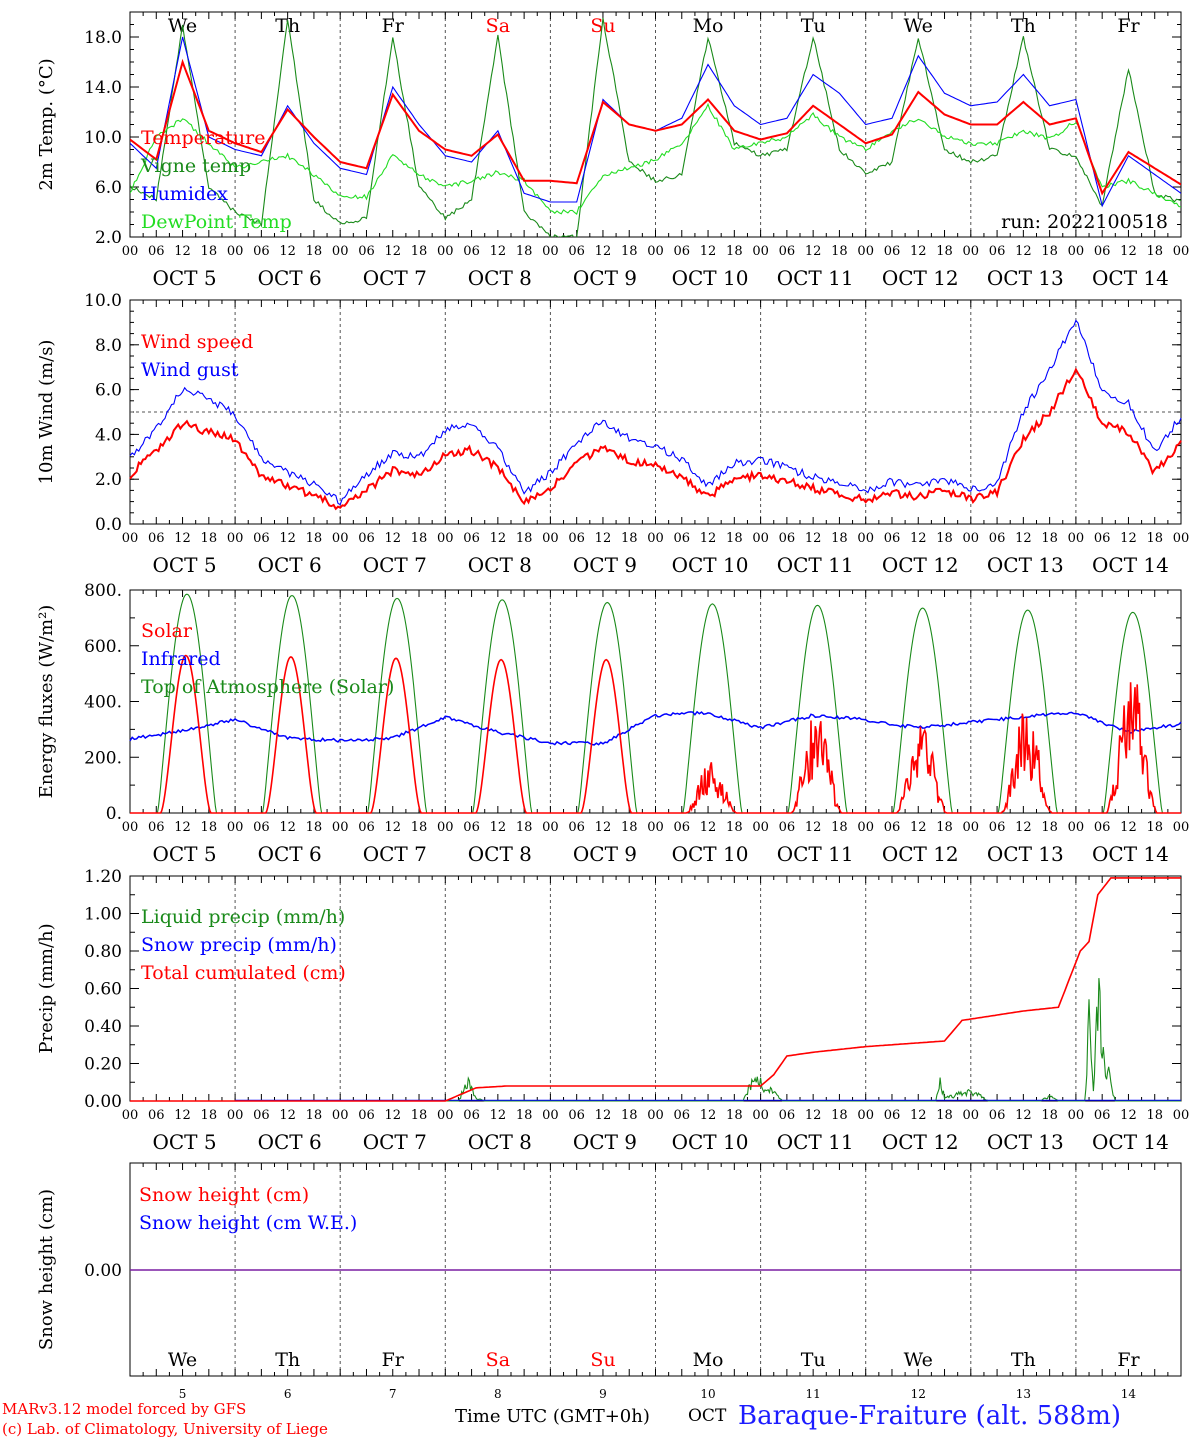 This screenshot has height=1440, width=1194. What do you see at coordinates (216, 222) in the screenshot?
I see `legend-entry: DewPoint Temp` at bounding box center [216, 222].